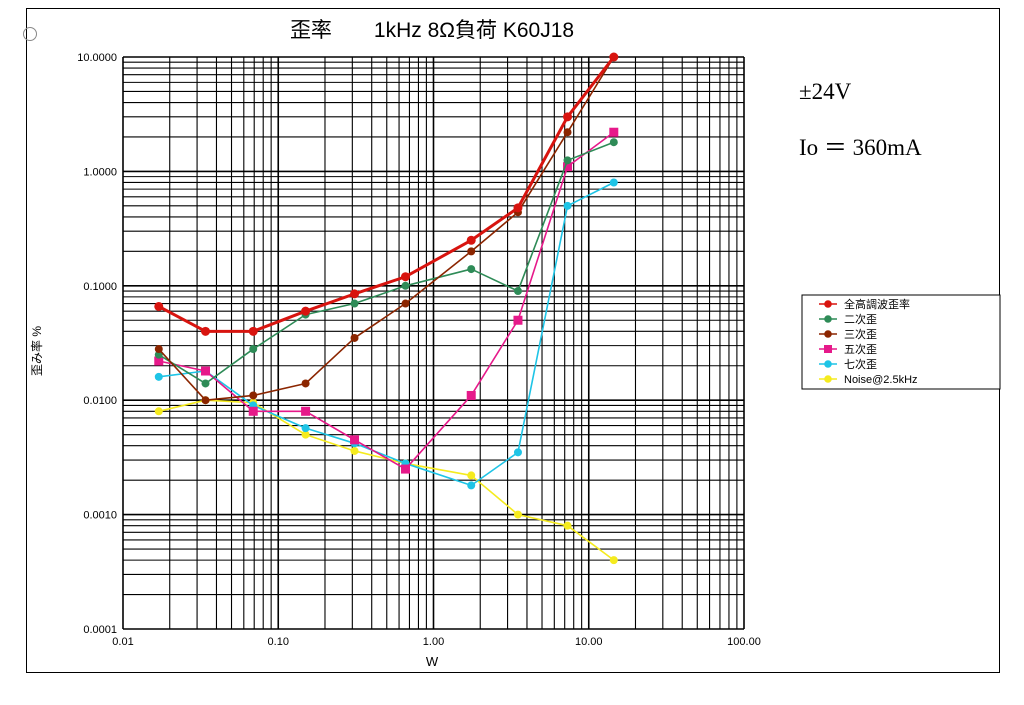  Describe the element at coordinates (100, 401) in the screenshot. I see `y-tick-label: 0.0100` at that location.